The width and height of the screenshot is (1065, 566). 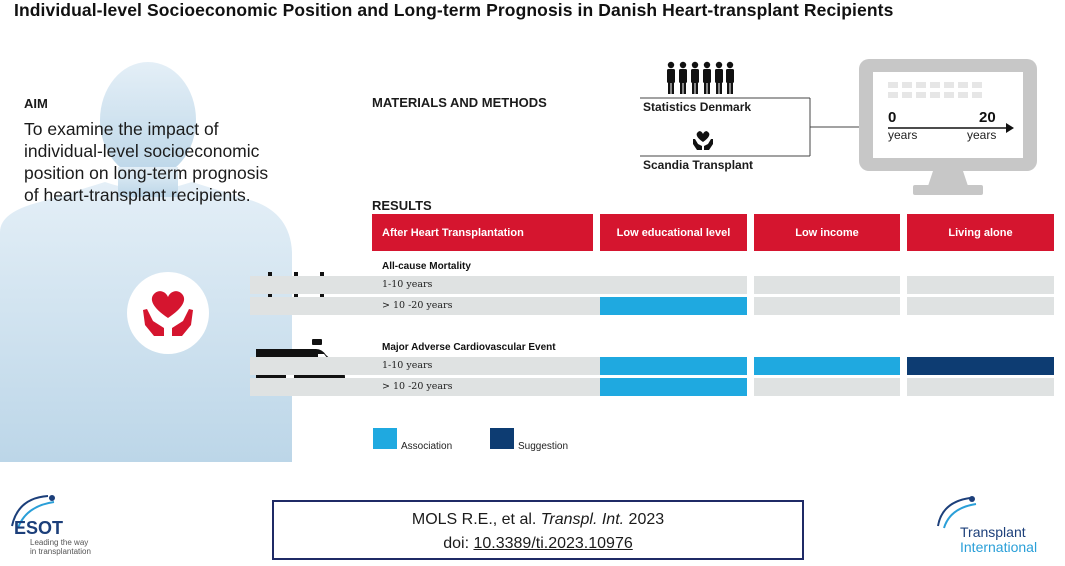 I want to click on axis-end-value: 20, so click(x=987, y=117).